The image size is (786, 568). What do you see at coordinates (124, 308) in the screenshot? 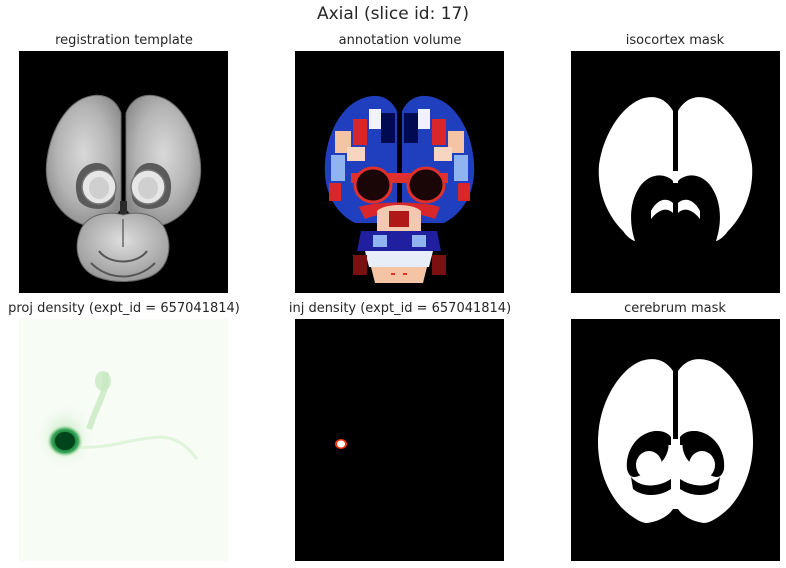
I see `panel-title-proj-density: proj density (expt_id = 657041814)` at bounding box center [124, 308].